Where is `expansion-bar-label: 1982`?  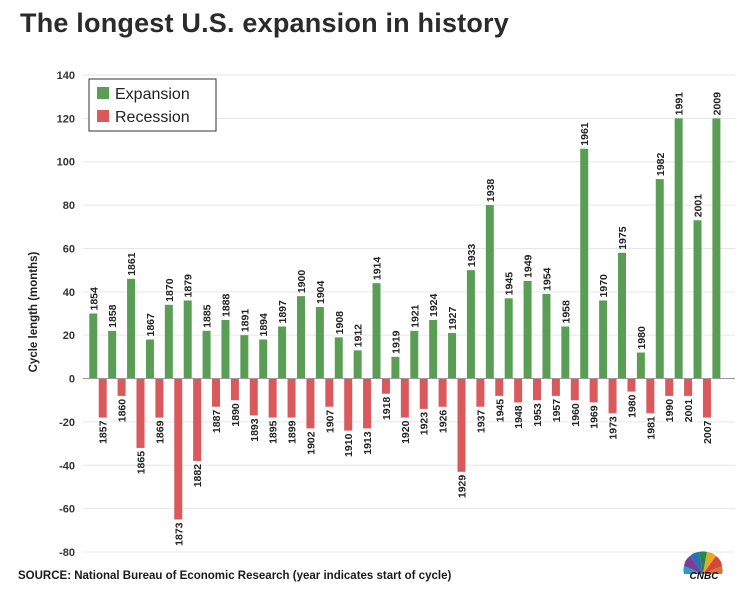
expansion-bar-label: 1982 is located at coordinates (661, 165).